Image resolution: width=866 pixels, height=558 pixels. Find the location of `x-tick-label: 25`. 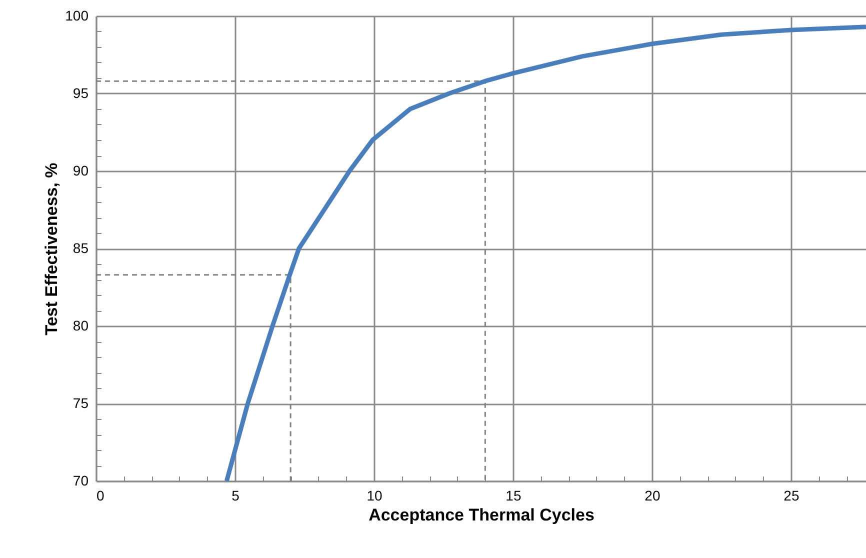

x-tick-label: 25 is located at coordinates (792, 496).